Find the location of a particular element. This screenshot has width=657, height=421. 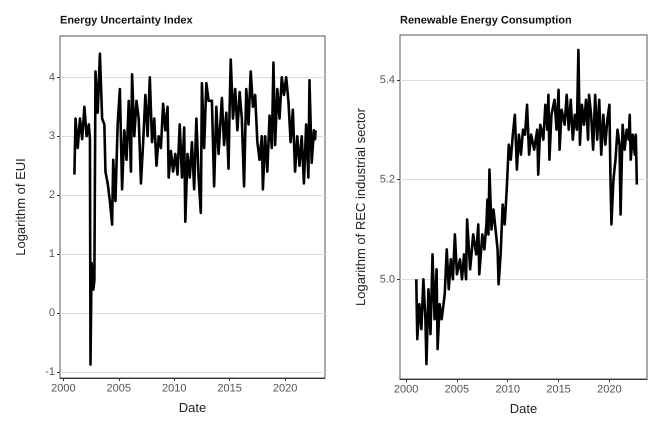

chart-title: Energy Uncertainty Index is located at coordinates (127, 20).